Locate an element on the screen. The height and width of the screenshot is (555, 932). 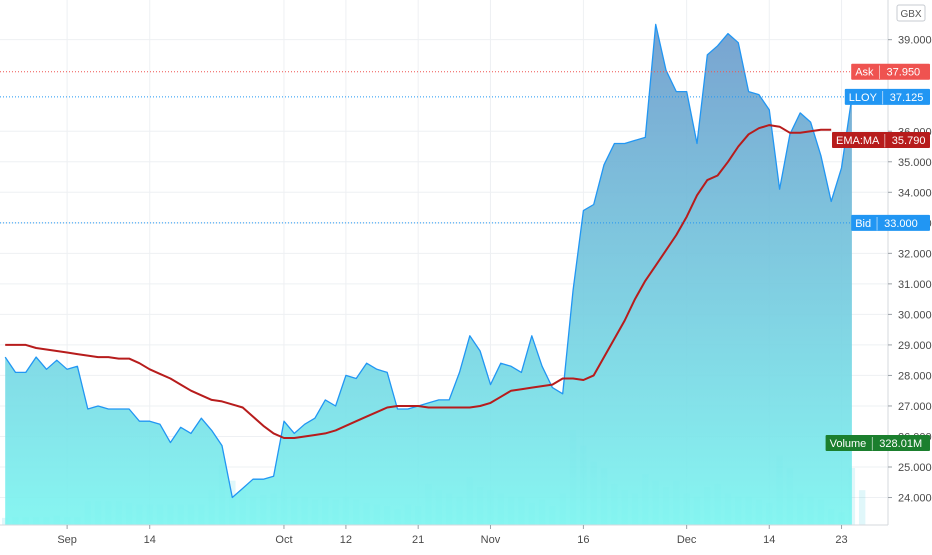
ema-value-tag-name: EMA:MA is located at coordinates (858, 141).